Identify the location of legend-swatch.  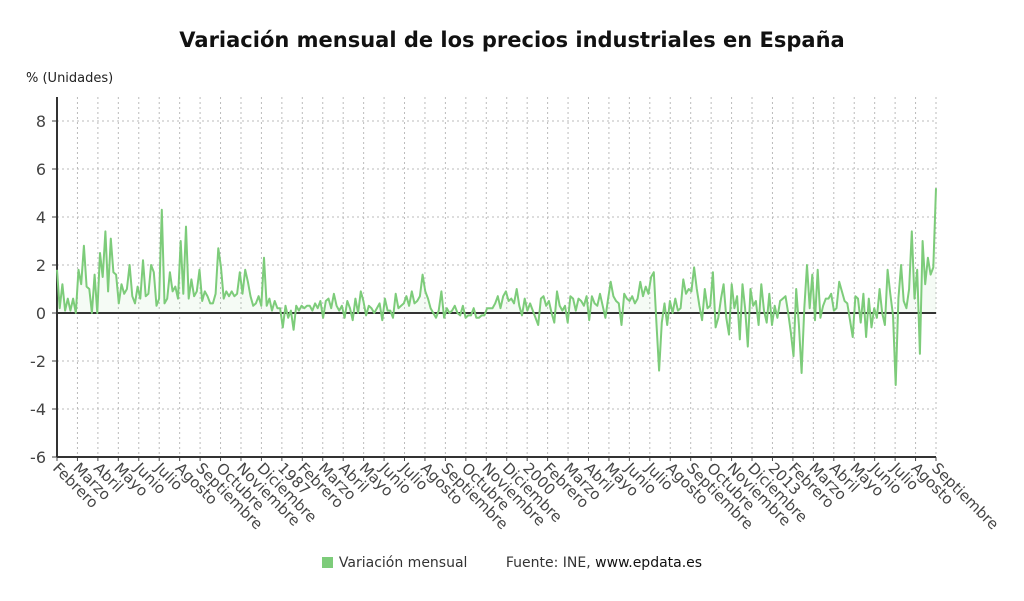
(327, 562).